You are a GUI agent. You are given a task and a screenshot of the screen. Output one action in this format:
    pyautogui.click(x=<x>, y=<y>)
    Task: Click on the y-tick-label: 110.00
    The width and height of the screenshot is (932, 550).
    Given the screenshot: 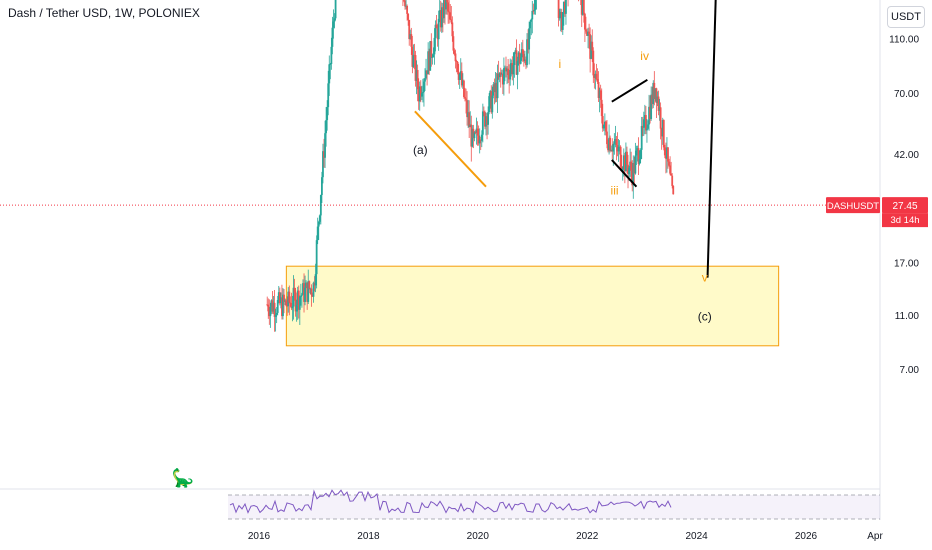 What is the action you would take?
    pyautogui.click(x=904, y=40)
    